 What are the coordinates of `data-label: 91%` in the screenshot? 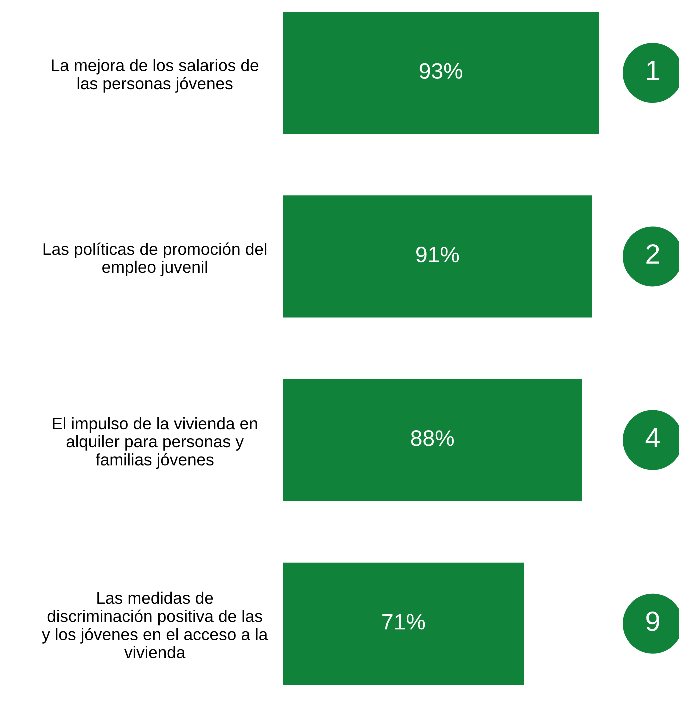 It's located at (438, 254).